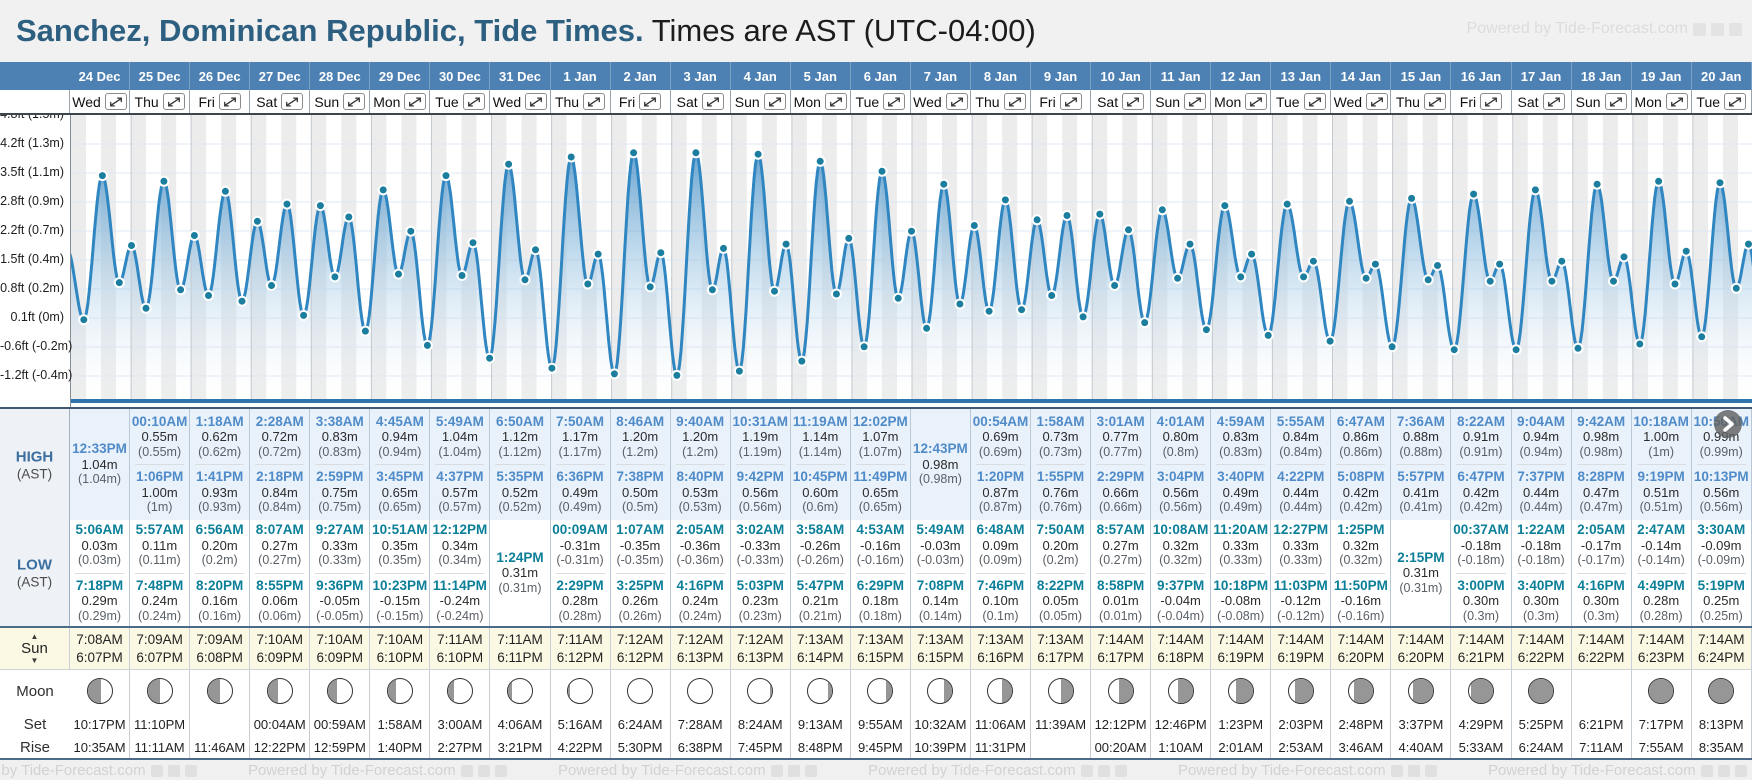 Image resolution: width=1752 pixels, height=780 pixels. What do you see at coordinates (279, 691) in the screenshot?
I see `moon-phase-icon` at bounding box center [279, 691].